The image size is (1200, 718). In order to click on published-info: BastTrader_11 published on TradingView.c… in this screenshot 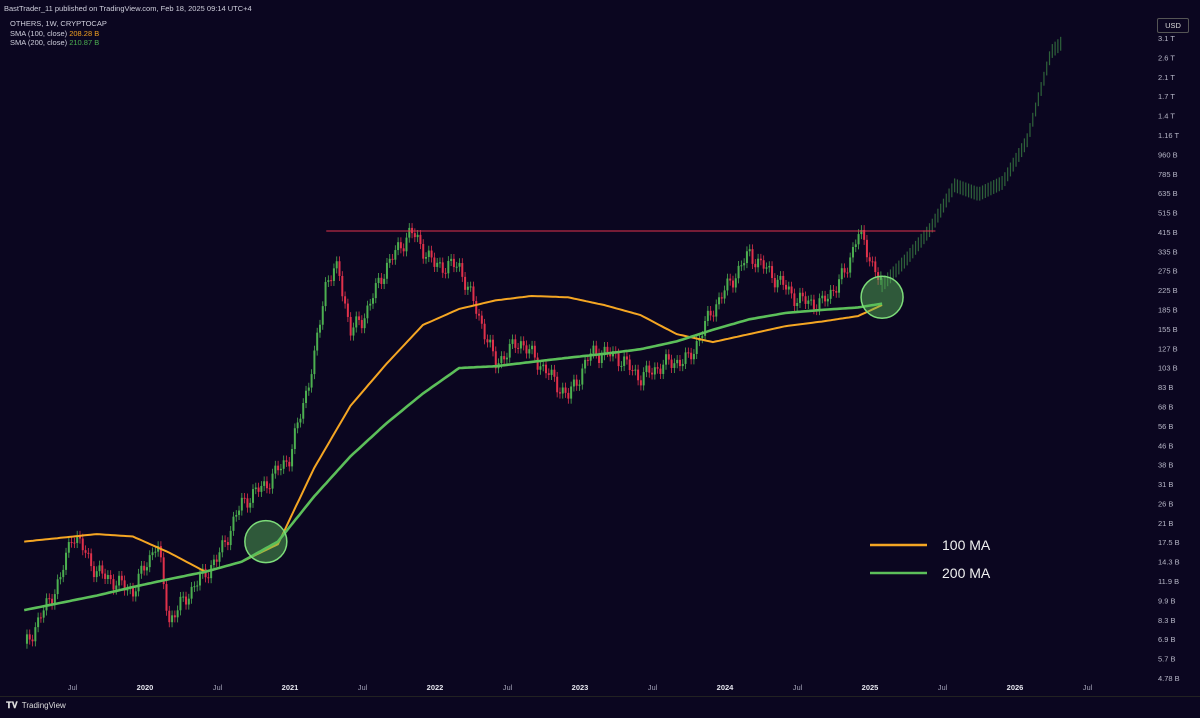, I will do `click(128, 8)`.